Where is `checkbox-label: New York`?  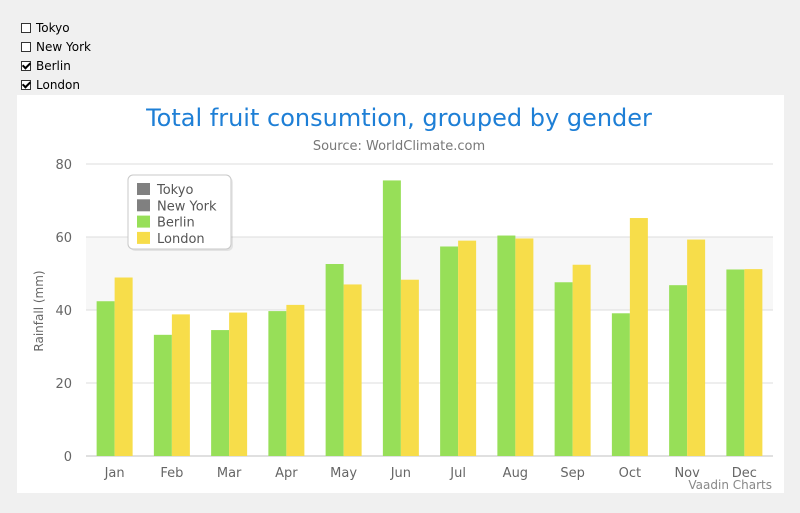 checkbox-label: New York is located at coordinates (63, 46).